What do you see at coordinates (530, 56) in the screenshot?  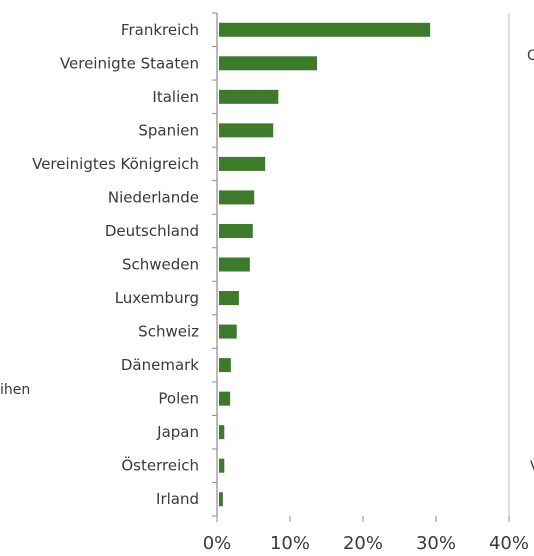 I see `truncated-text-right-top: C` at bounding box center [530, 56].